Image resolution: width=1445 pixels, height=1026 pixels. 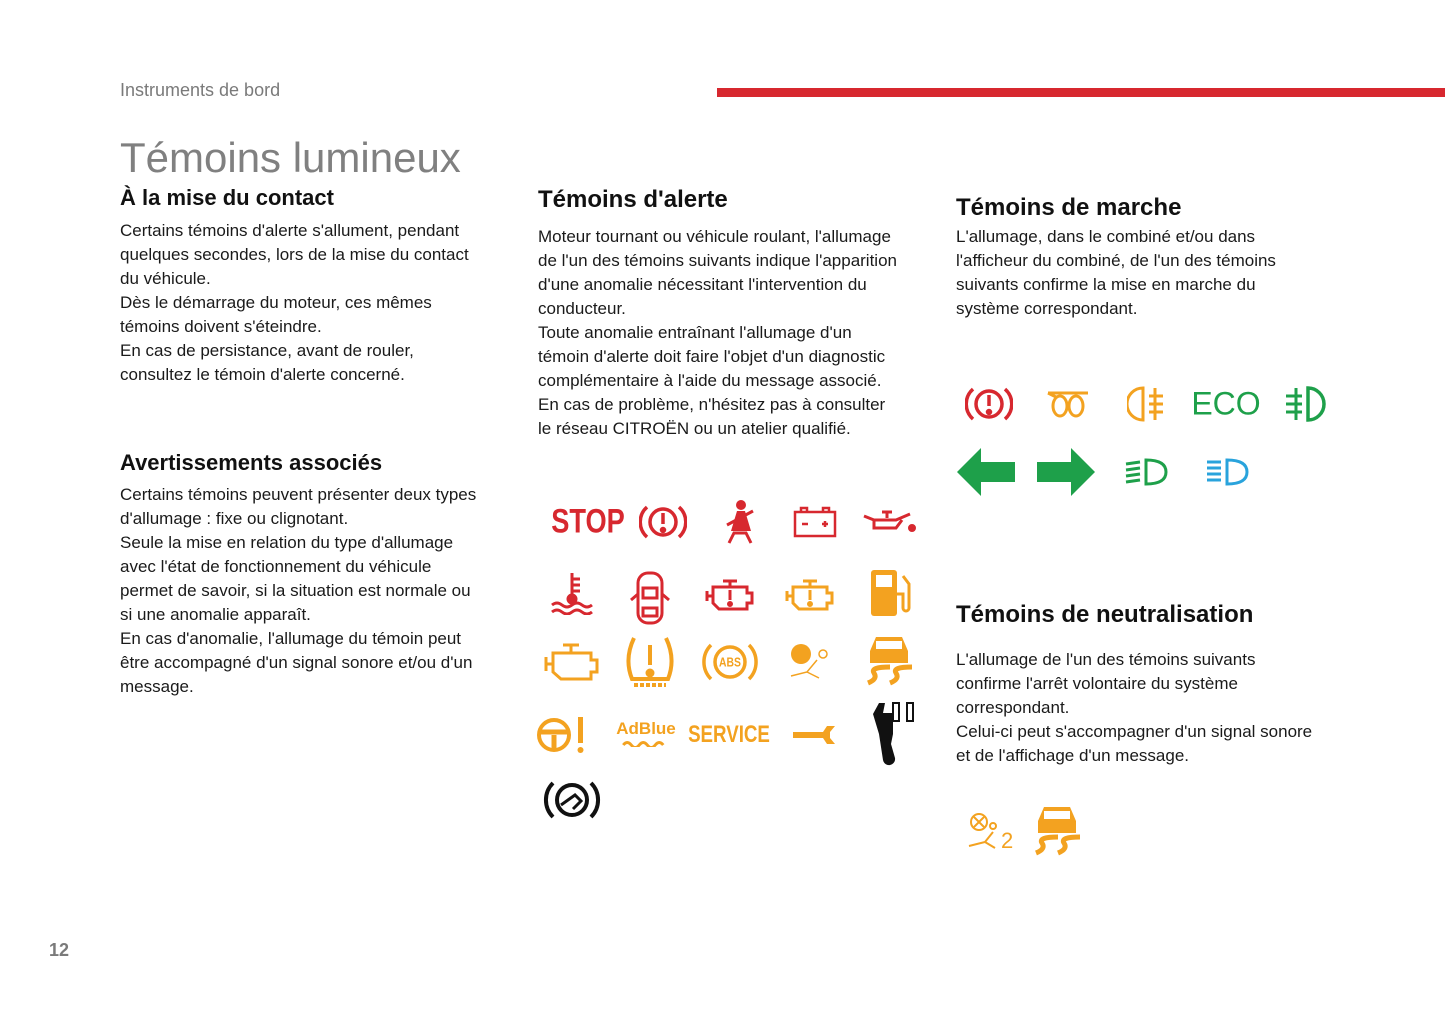 What do you see at coordinates (234, 518) in the screenshot?
I see `text-line: d'allumage : fixe ou clignotant.` at bounding box center [234, 518].